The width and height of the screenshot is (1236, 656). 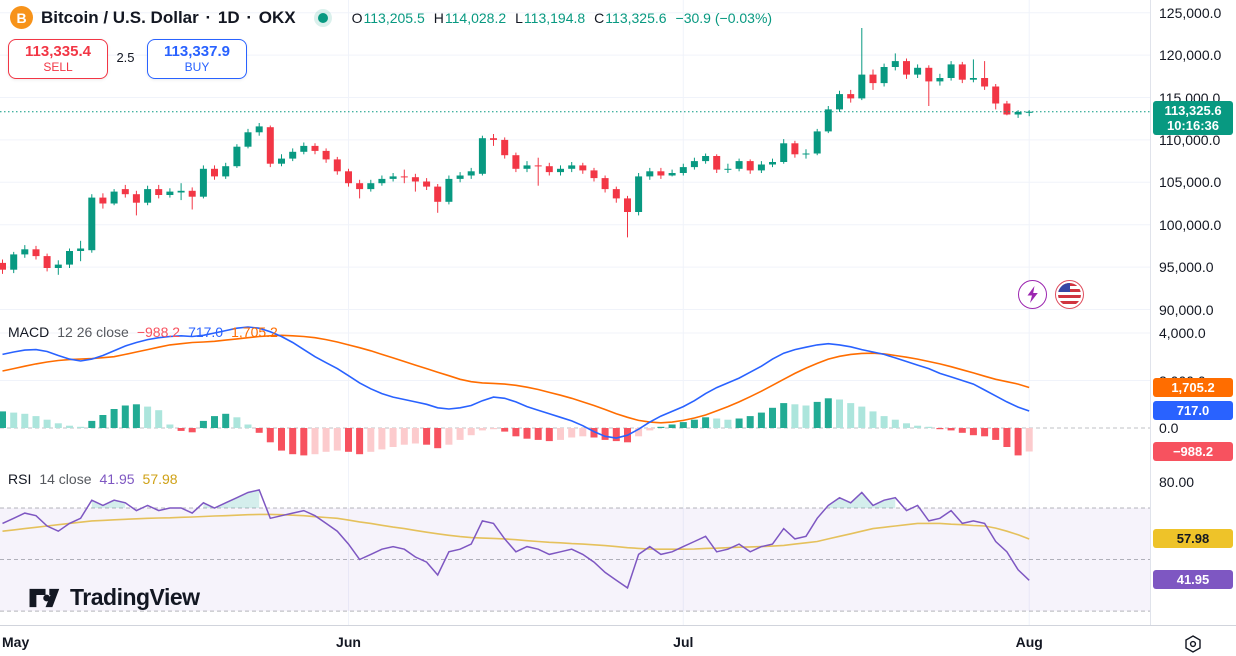 I want to click on axis-tick-label: 4,000.0, so click(x=1182, y=333).